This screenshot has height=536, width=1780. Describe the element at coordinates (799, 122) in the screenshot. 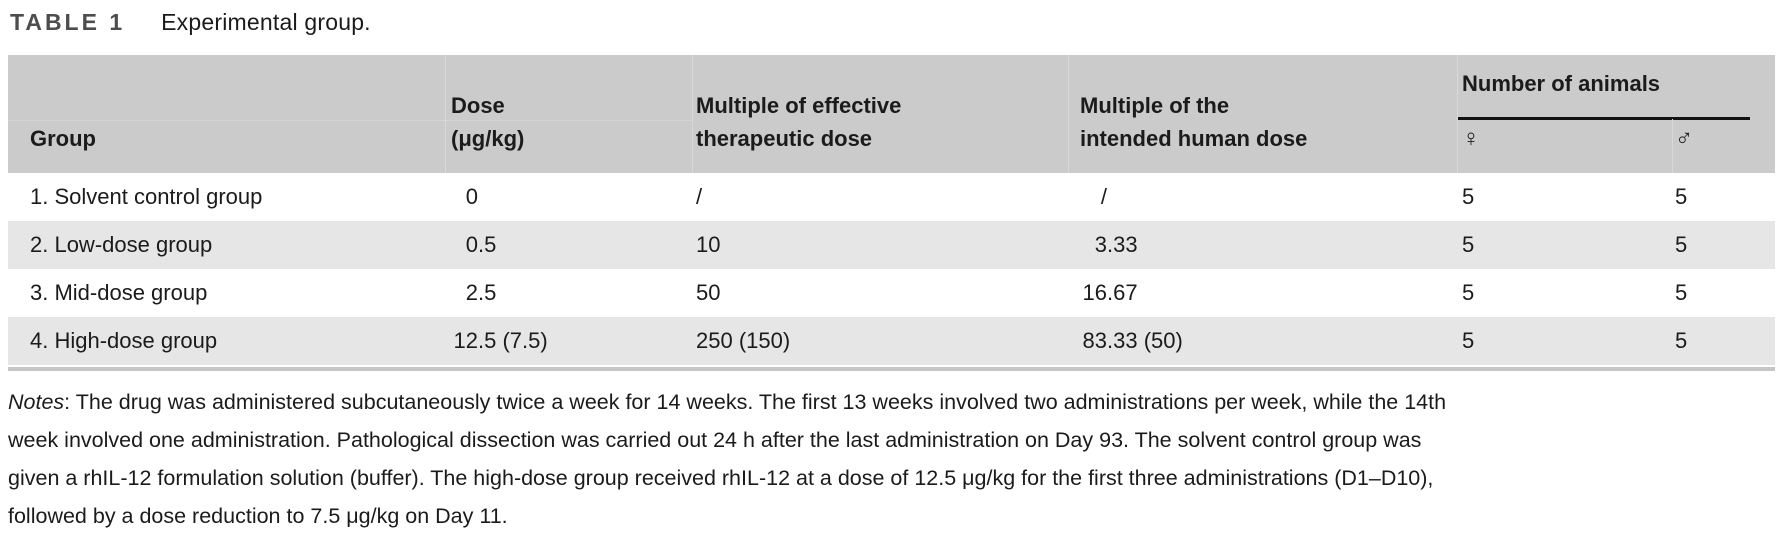

I see `column-header-multiple-effective: Multiple of effective therapeutic dose` at that location.